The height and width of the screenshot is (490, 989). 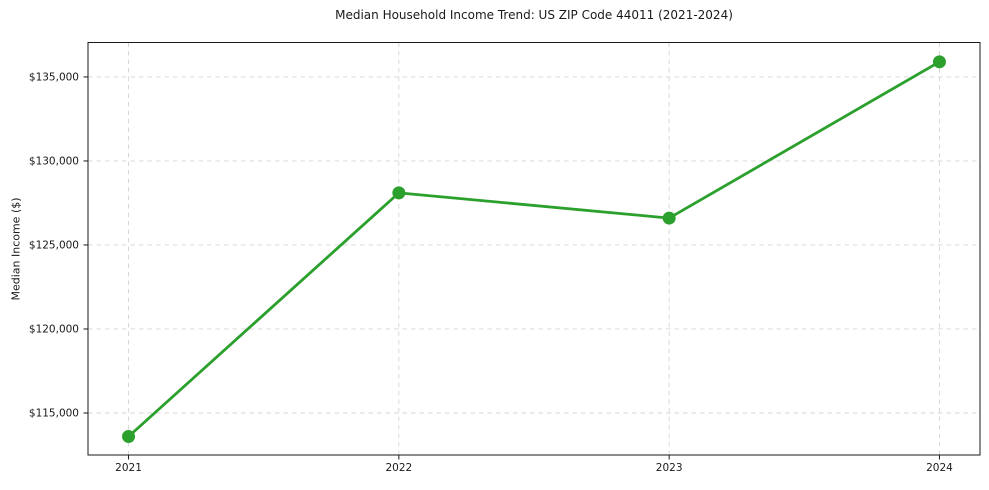 What do you see at coordinates (54, 77) in the screenshot?
I see `y-tick-label: $135,000` at bounding box center [54, 77].